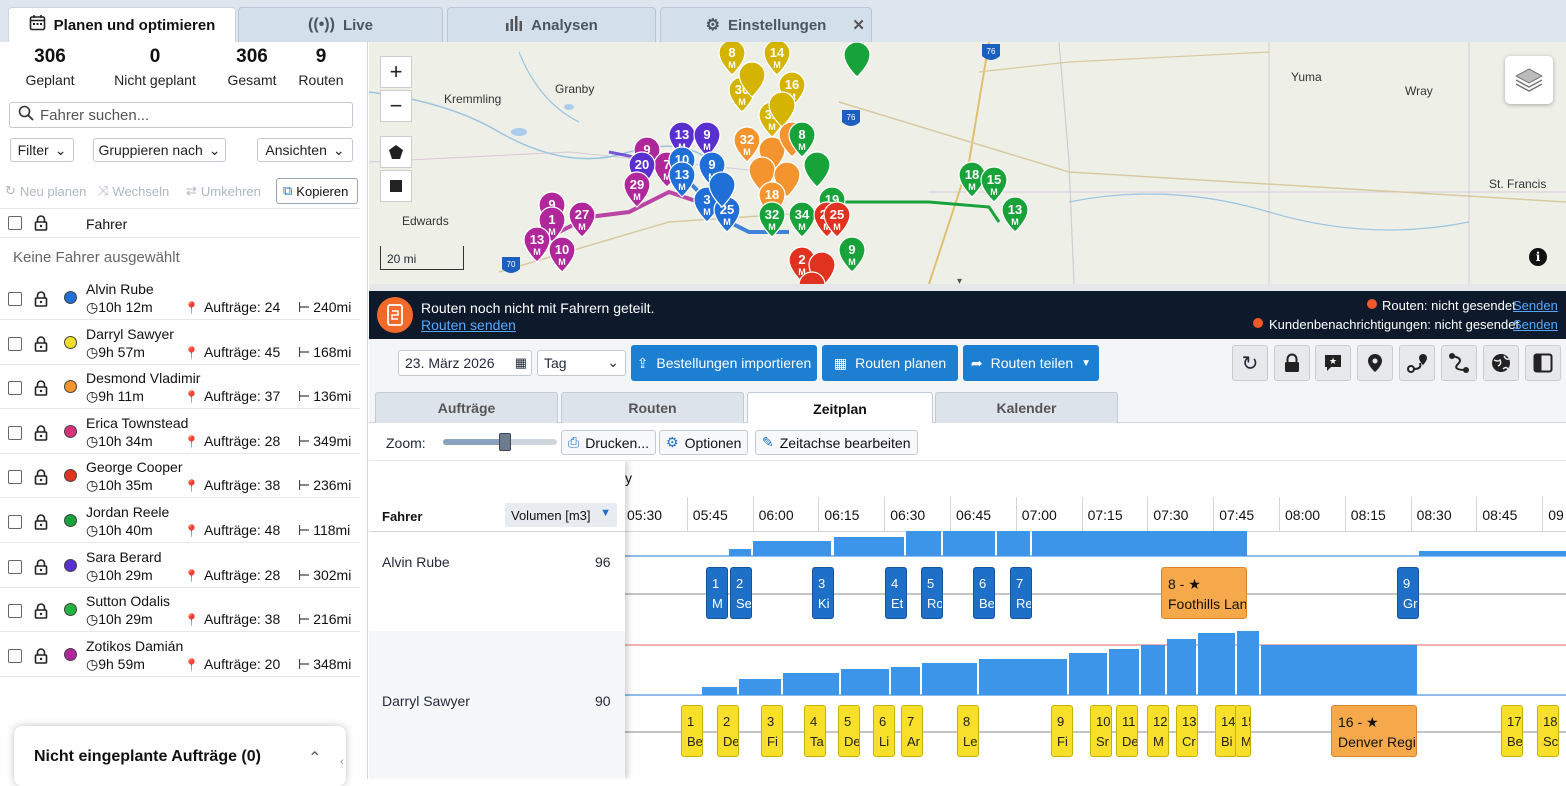 Image resolution: width=1566 pixels, height=786 pixels. What do you see at coordinates (561, 515) in the screenshot?
I see `volume-column-select: Volumen [m3] ▼` at bounding box center [561, 515].